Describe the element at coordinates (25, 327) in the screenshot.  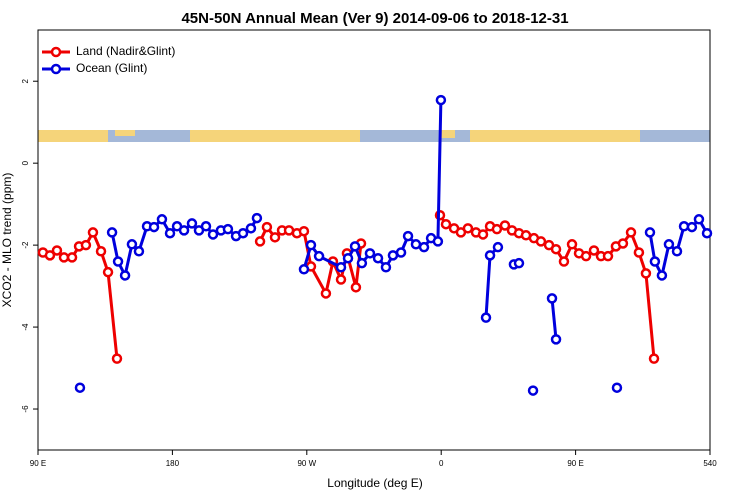
I see `y-tick-label: -4` at that location.